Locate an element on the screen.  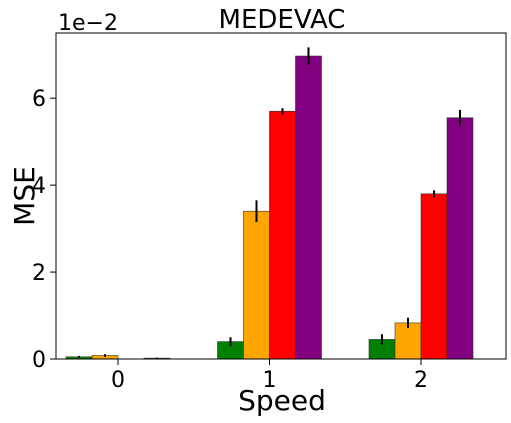
x-tick-label-2: 2 is located at coordinates (421, 380).